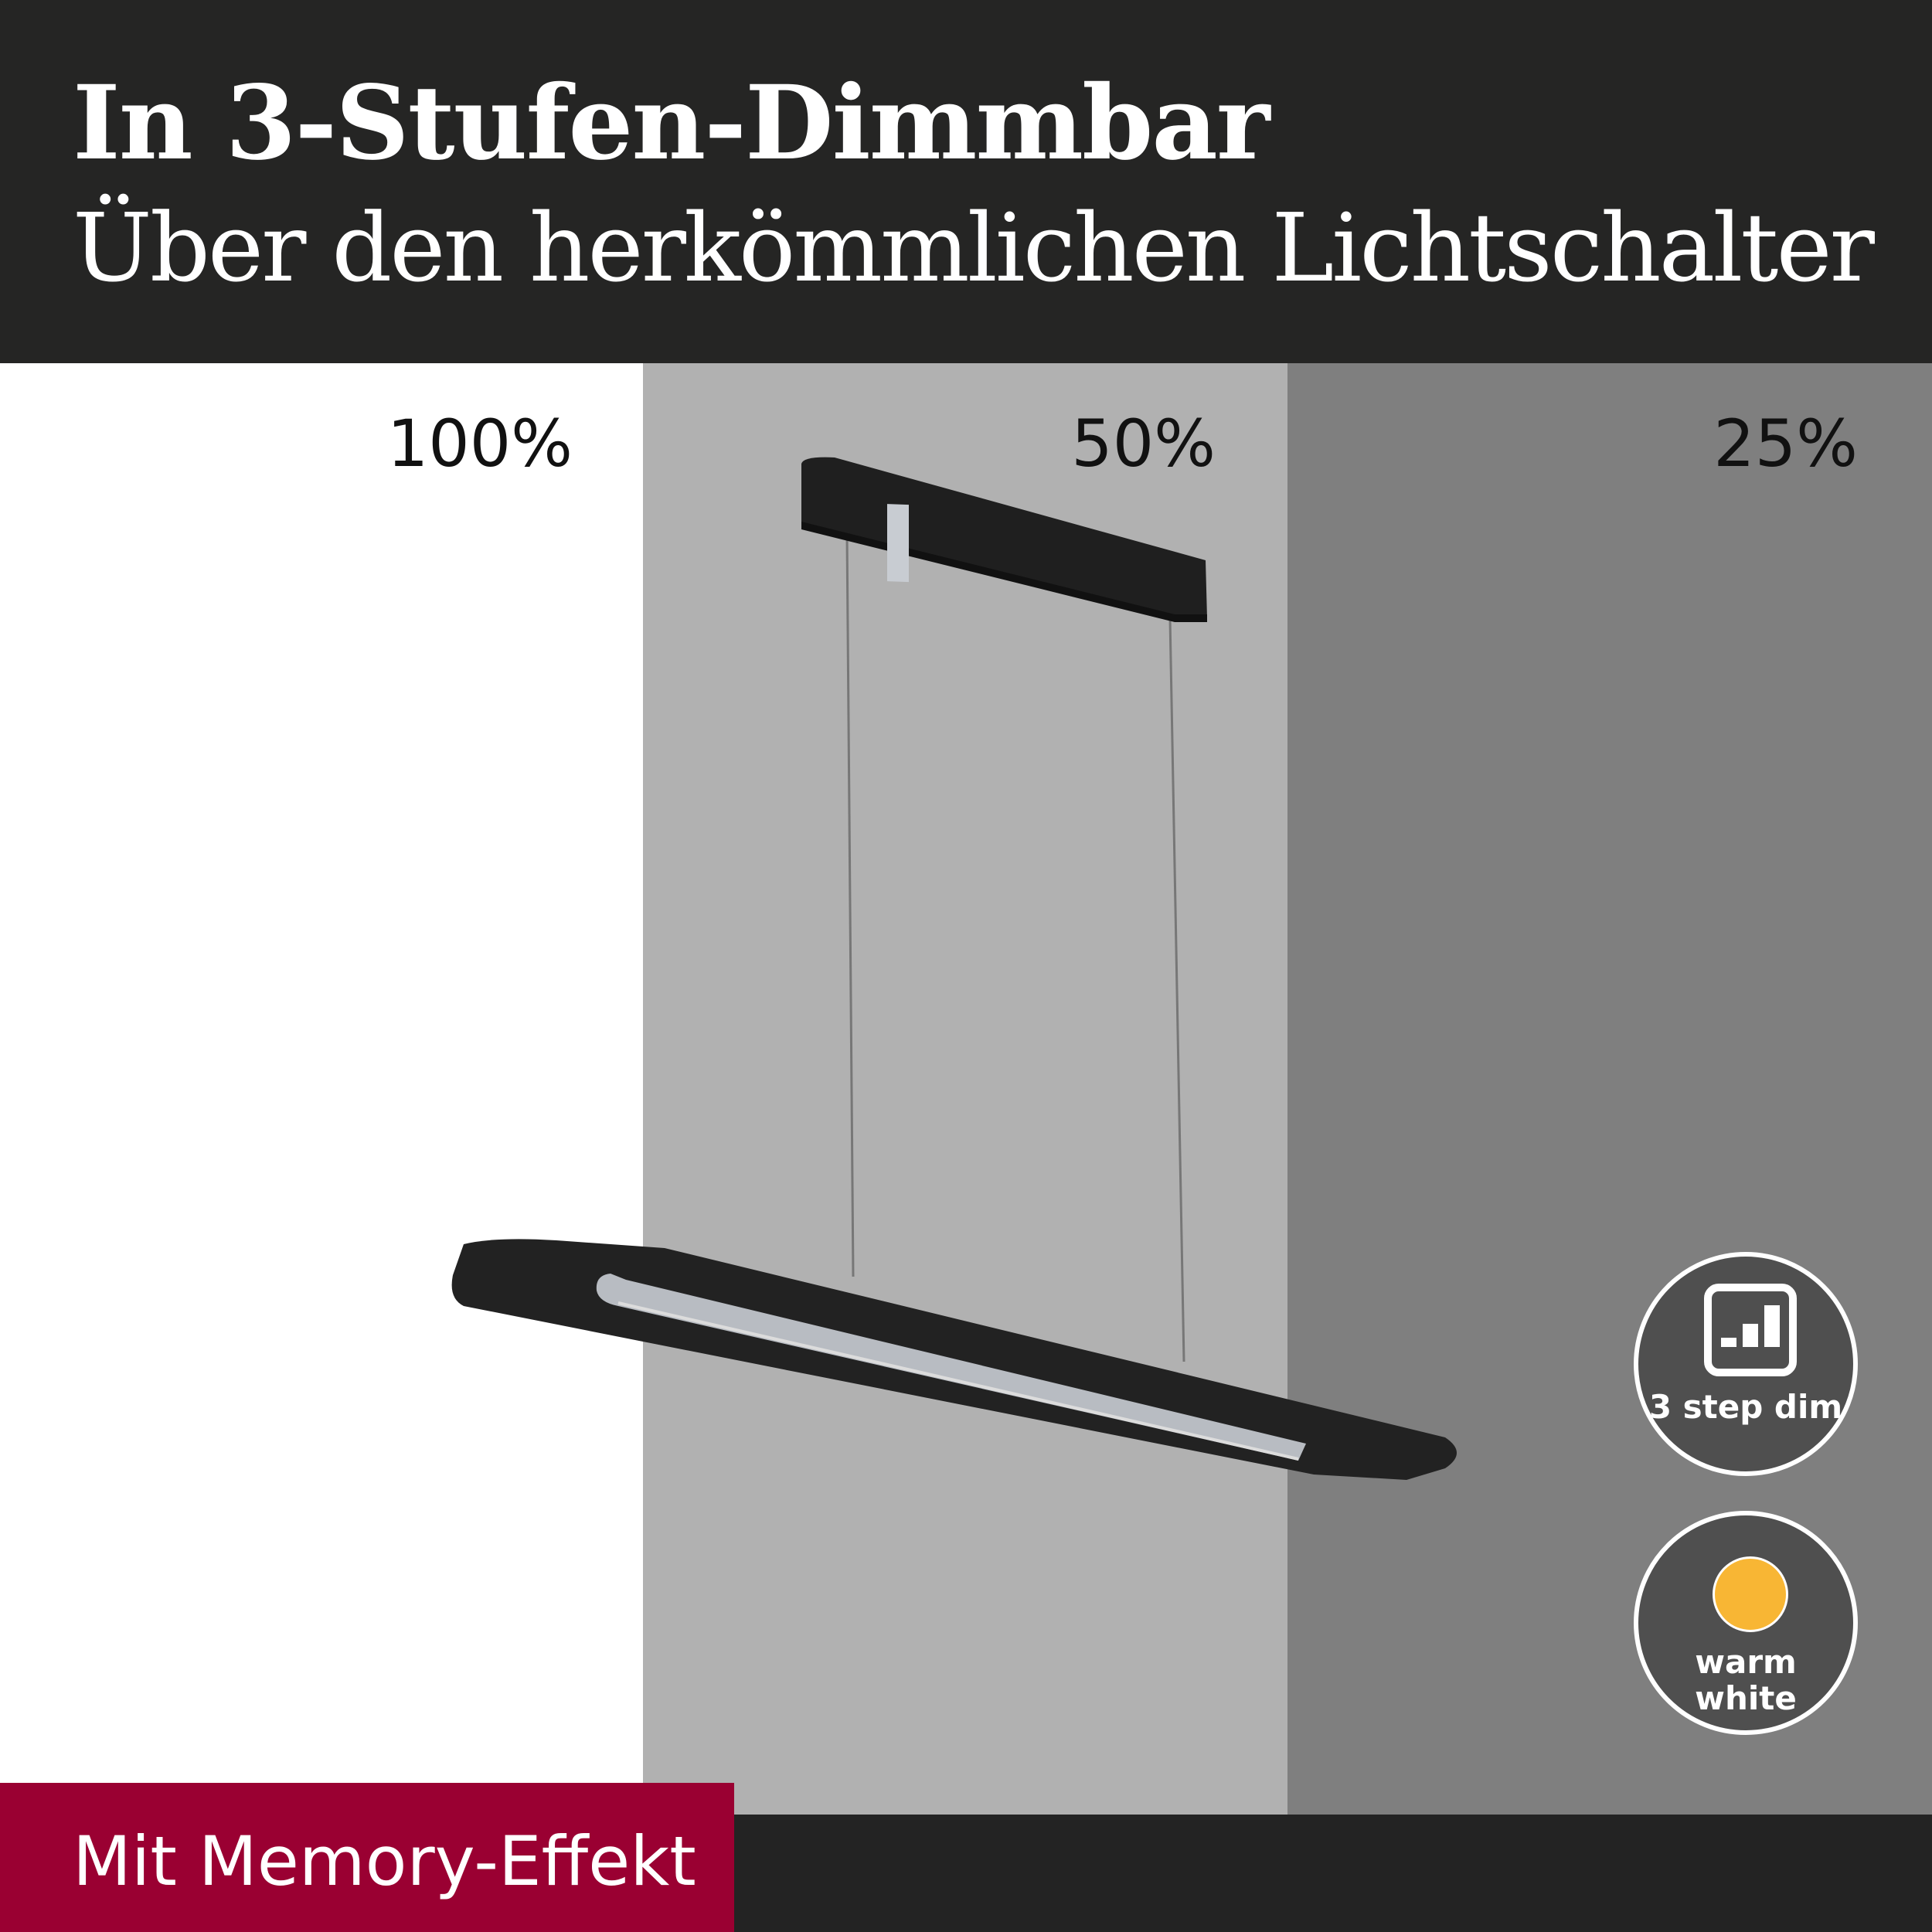  Describe the element at coordinates (1177, 990) in the screenshot. I see `suspension-cable-right` at that location.